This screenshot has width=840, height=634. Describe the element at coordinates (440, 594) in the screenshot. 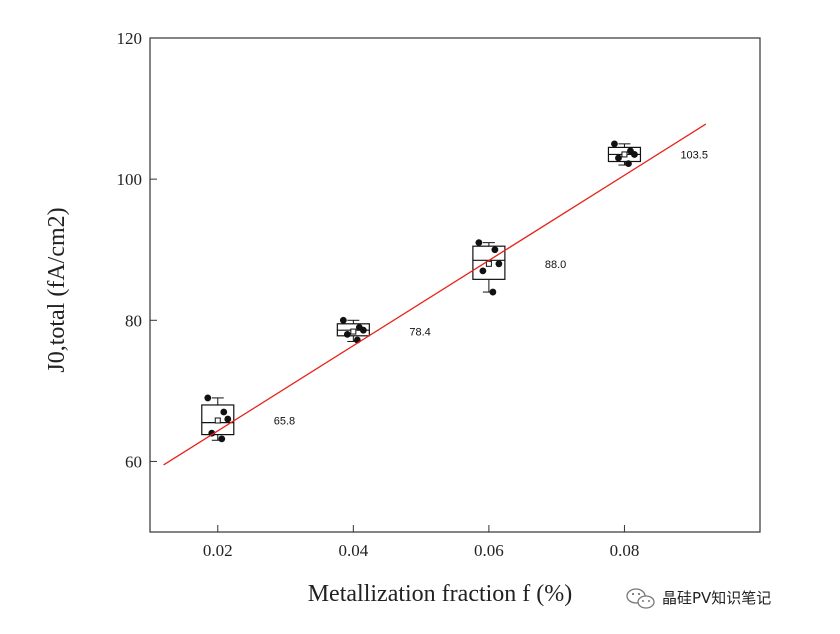

I see `x-axis-title: Metallization fraction f (%)` at that location.